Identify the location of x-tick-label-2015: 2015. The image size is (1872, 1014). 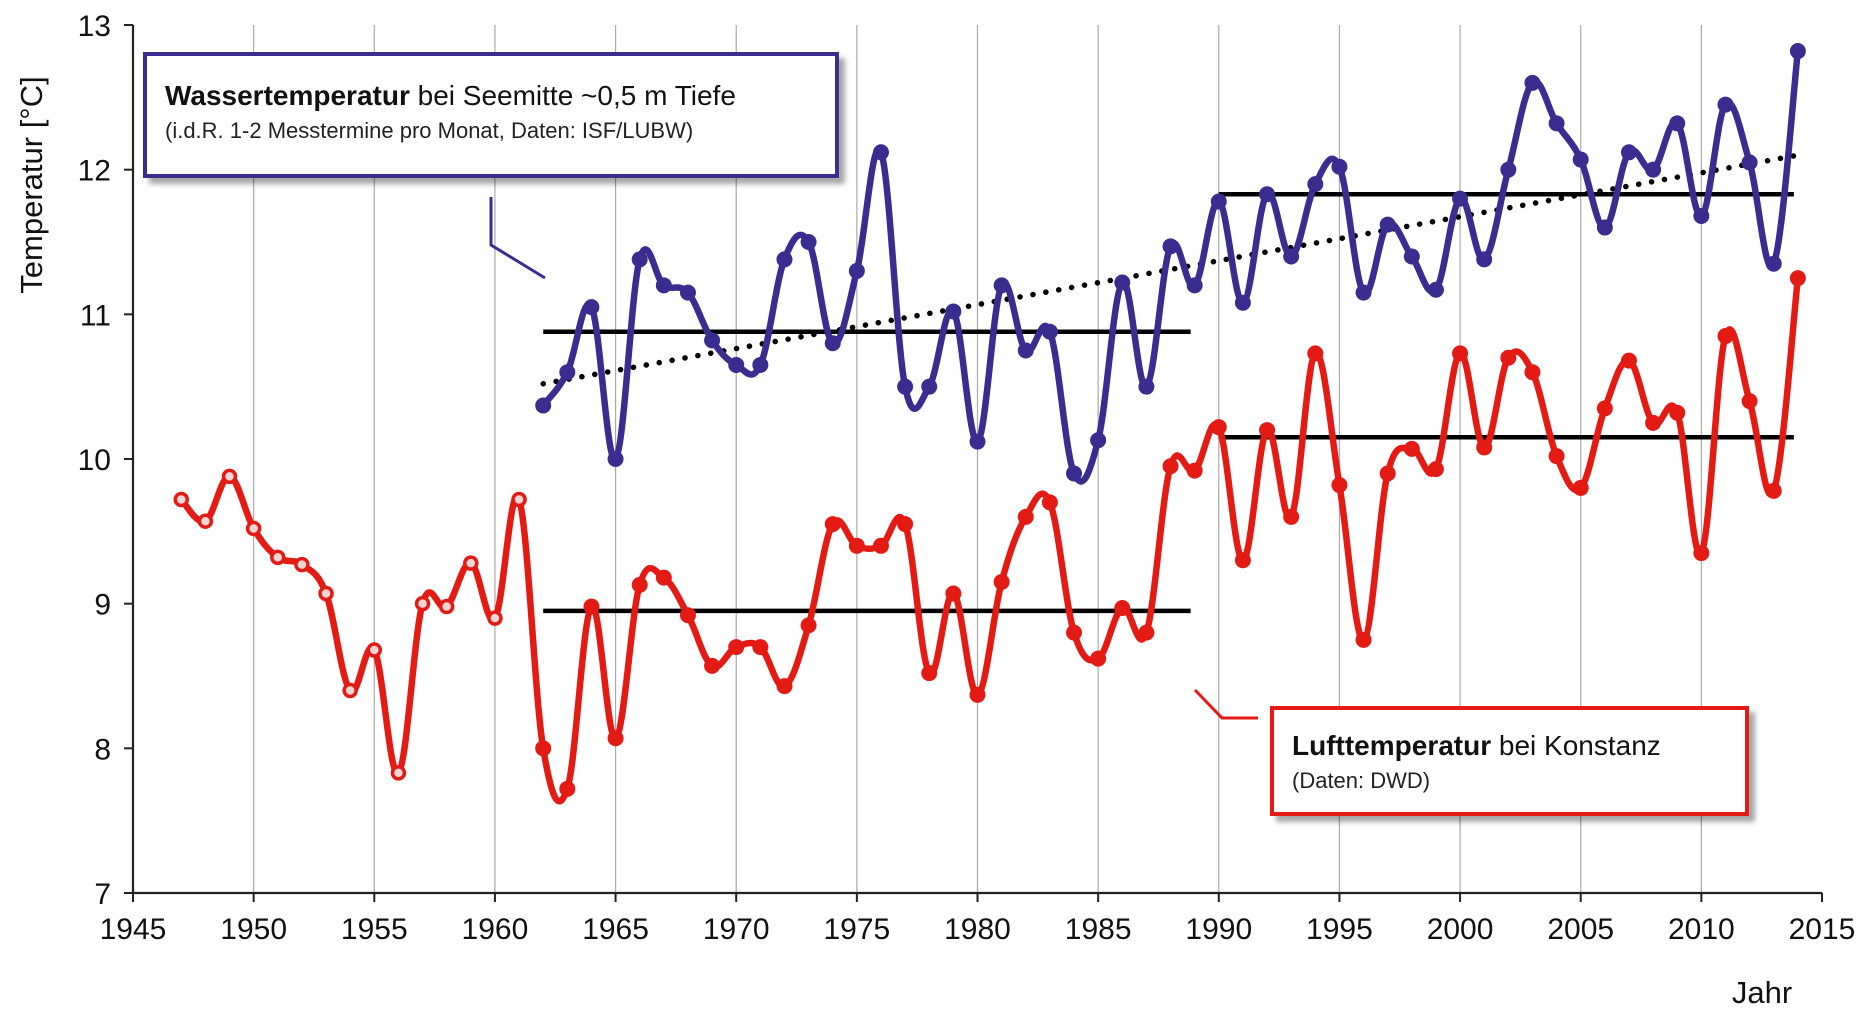
(1822, 929).